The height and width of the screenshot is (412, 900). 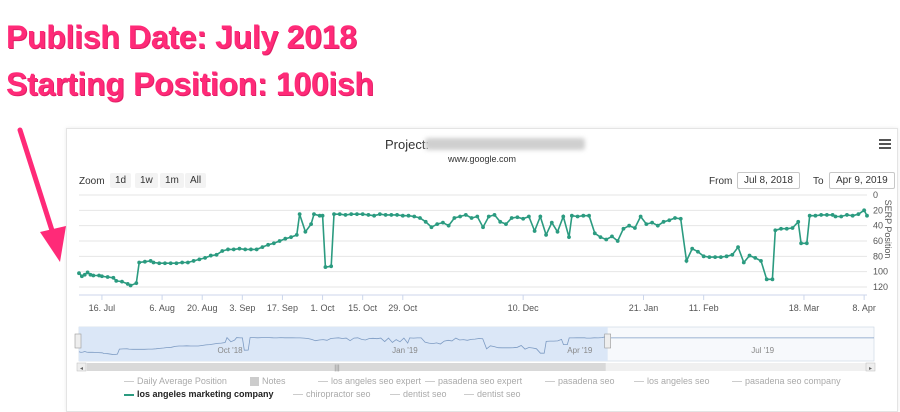 I want to click on legend-item: dentist seo, so click(x=418, y=394).